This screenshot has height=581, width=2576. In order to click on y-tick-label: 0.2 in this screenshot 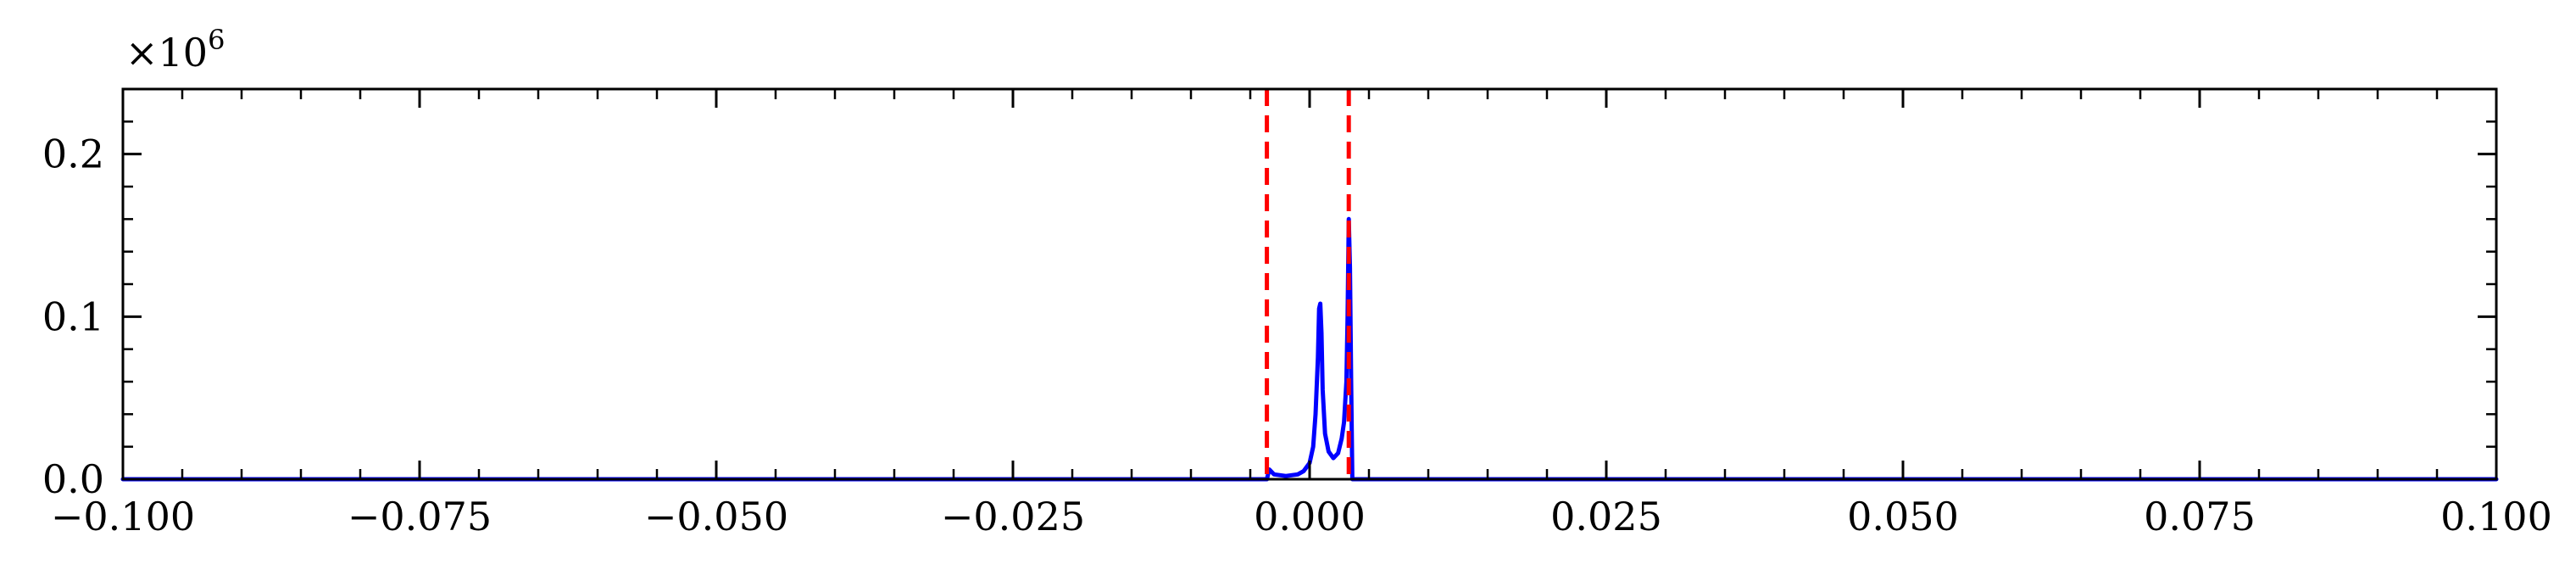, I will do `click(73, 154)`.